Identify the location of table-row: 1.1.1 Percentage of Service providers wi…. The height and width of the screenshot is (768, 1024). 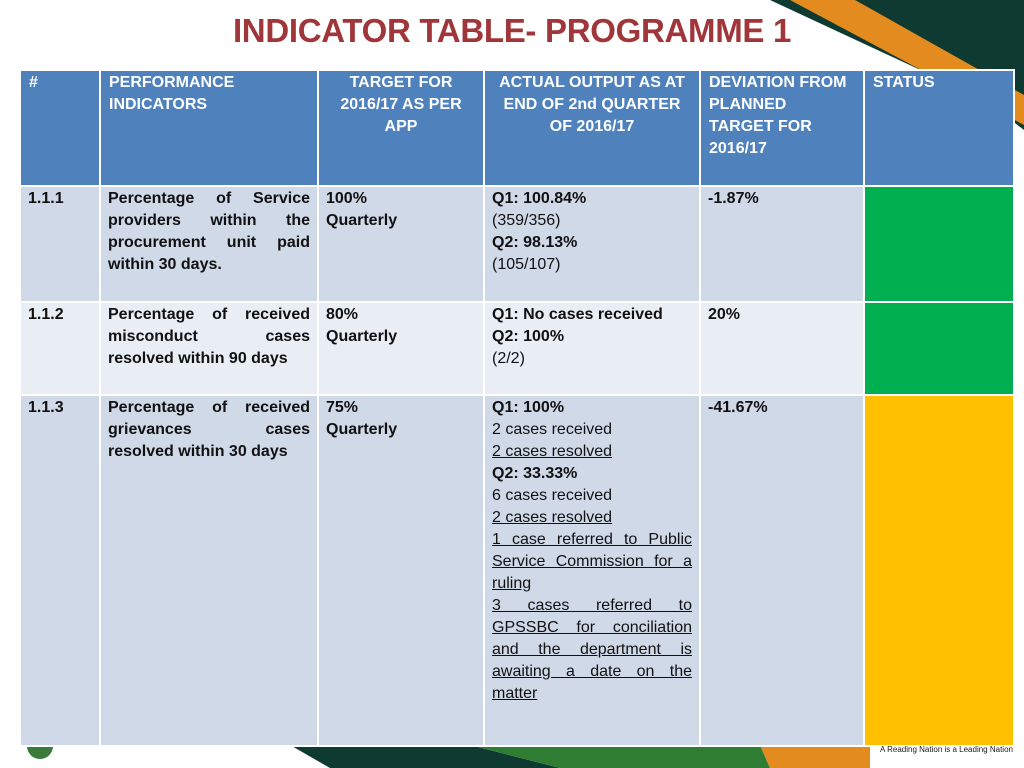
(517, 244).